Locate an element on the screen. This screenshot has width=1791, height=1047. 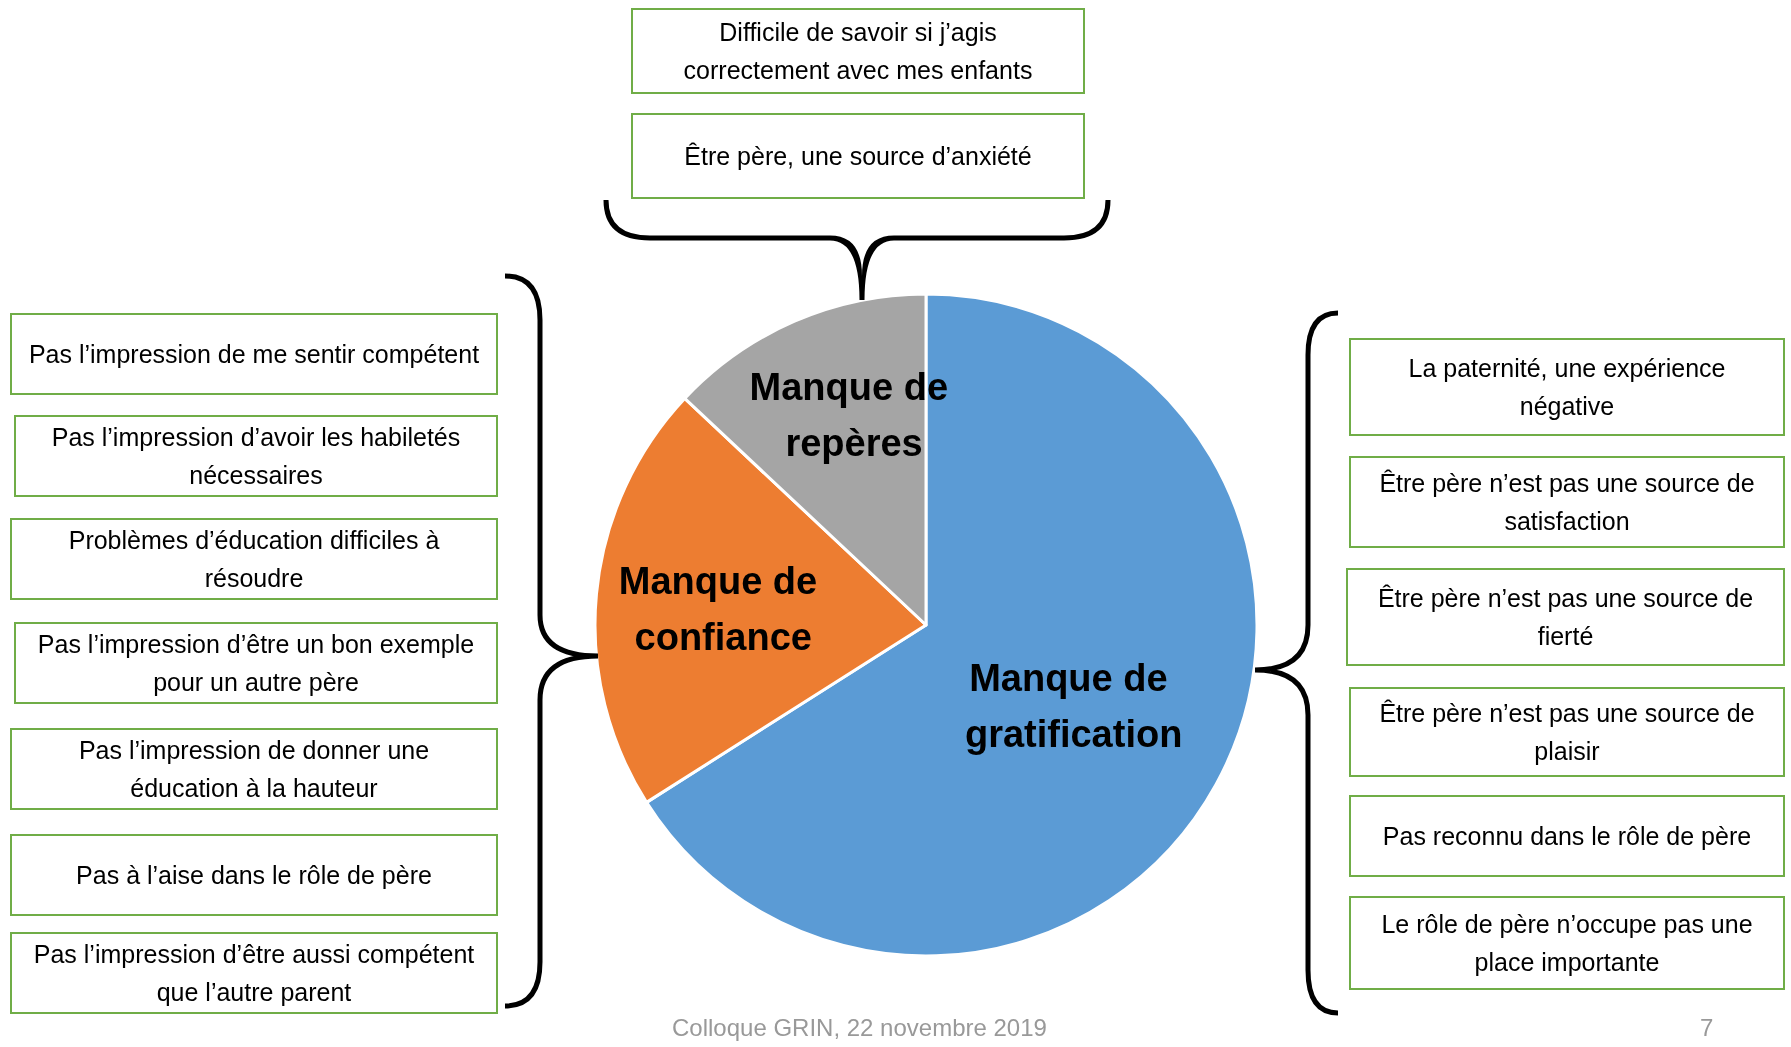
text: Être père n’est pas une source de satisfaction is located at coordinates (1567, 502).